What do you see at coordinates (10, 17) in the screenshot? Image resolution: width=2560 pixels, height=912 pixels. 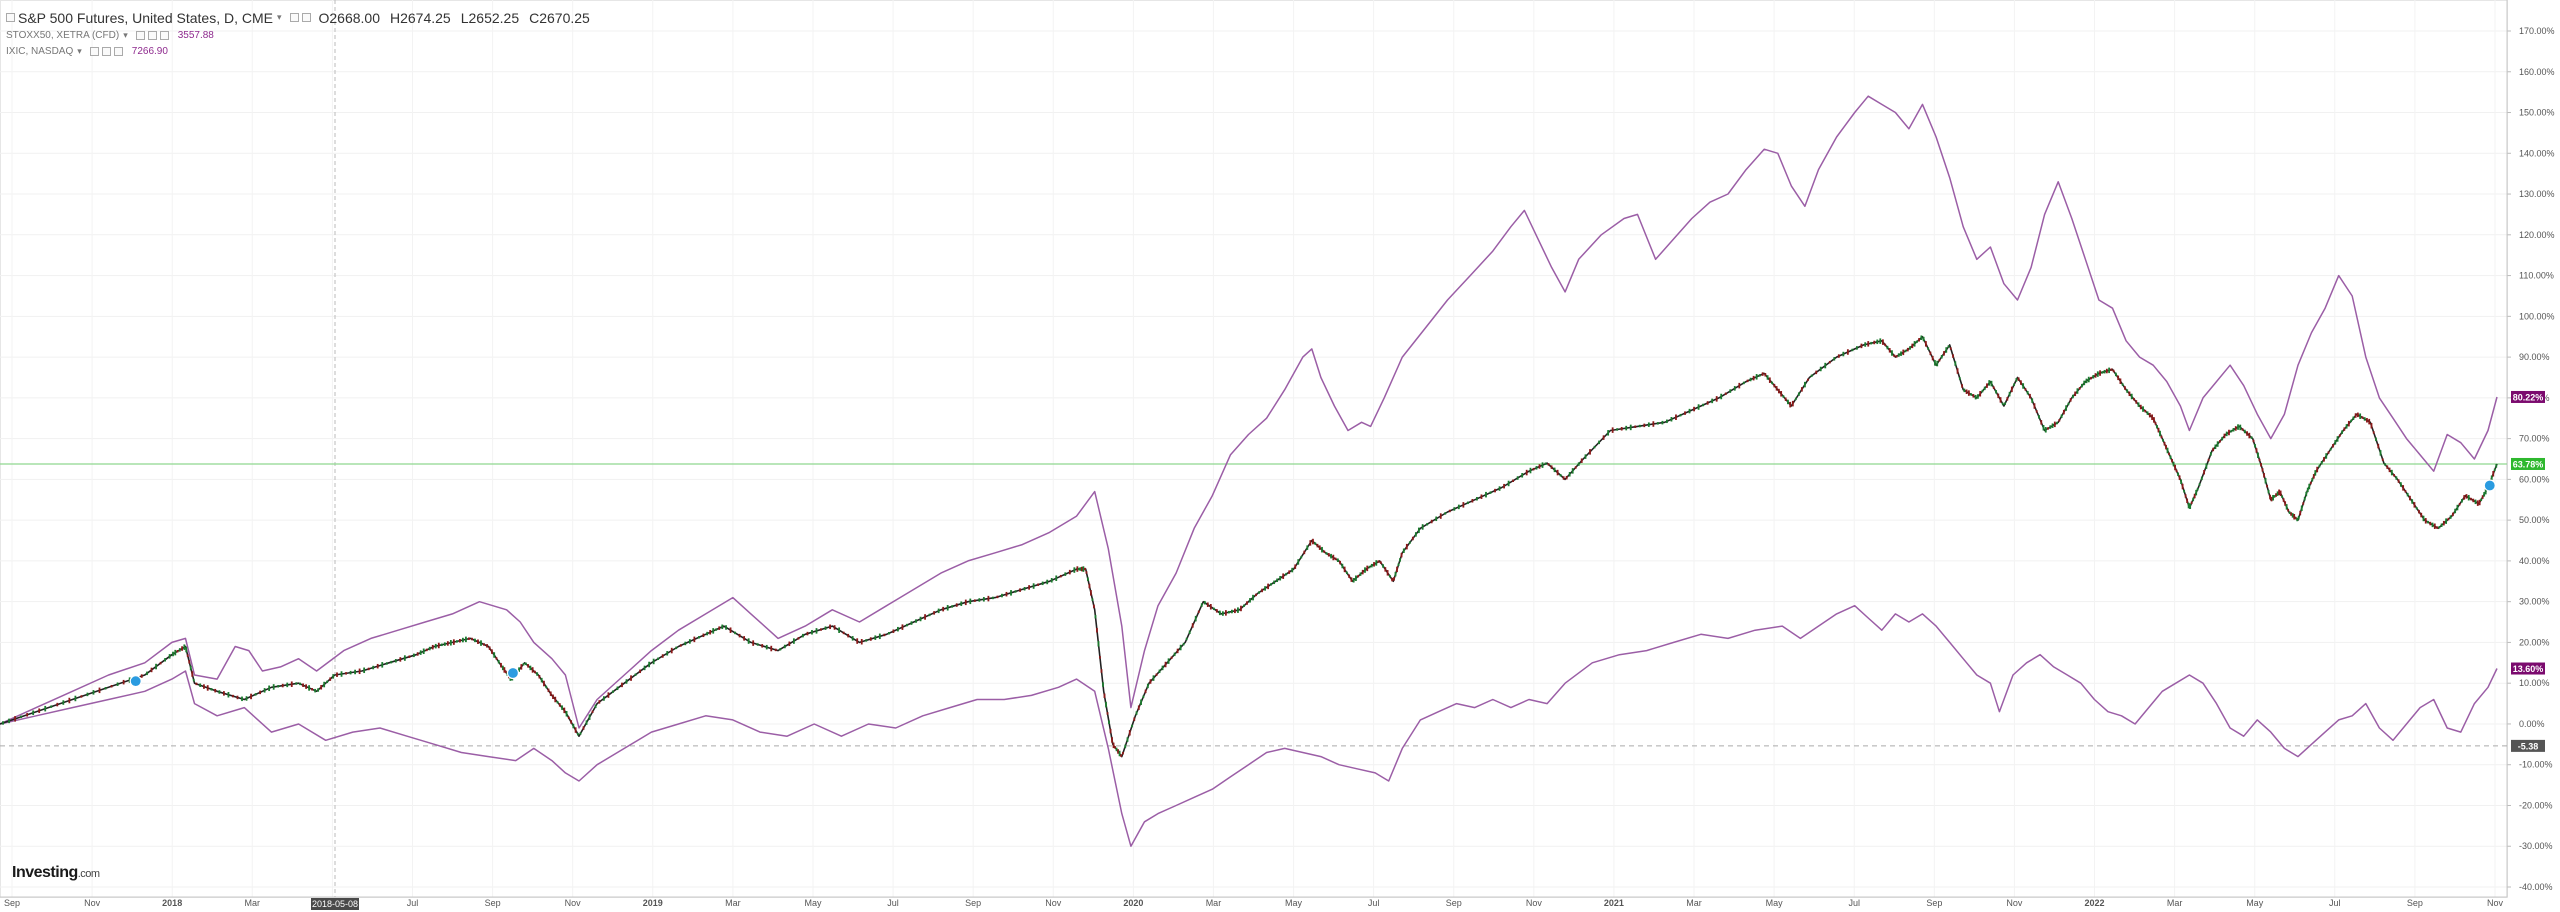 I see `collapse-icon` at bounding box center [10, 17].